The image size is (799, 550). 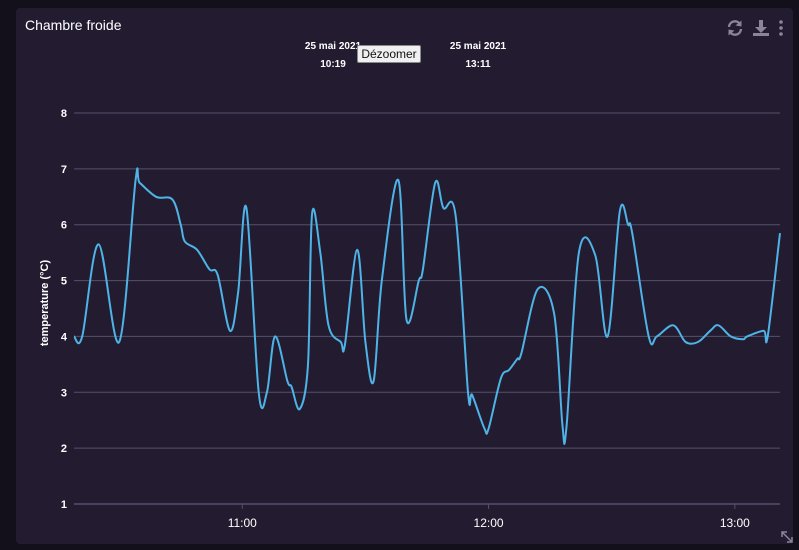 I want to click on y-tick-label: 5, so click(x=64, y=282).